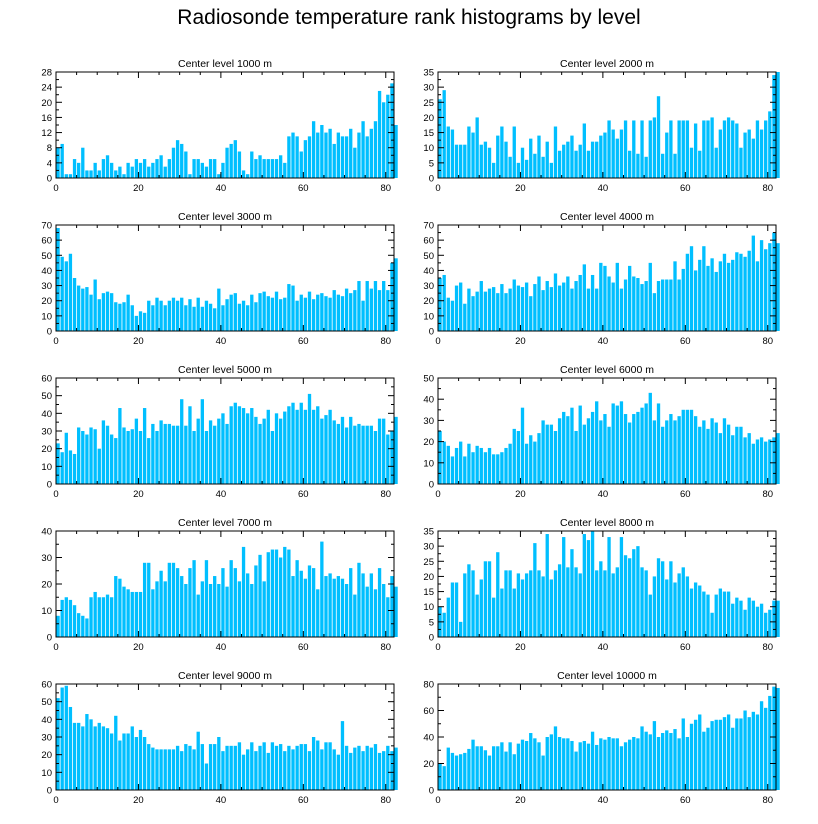 This screenshot has height=824, width=818. What do you see at coordinates (385, 341) in the screenshot?
I see `x-tick-label: 80` at bounding box center [385, 341].